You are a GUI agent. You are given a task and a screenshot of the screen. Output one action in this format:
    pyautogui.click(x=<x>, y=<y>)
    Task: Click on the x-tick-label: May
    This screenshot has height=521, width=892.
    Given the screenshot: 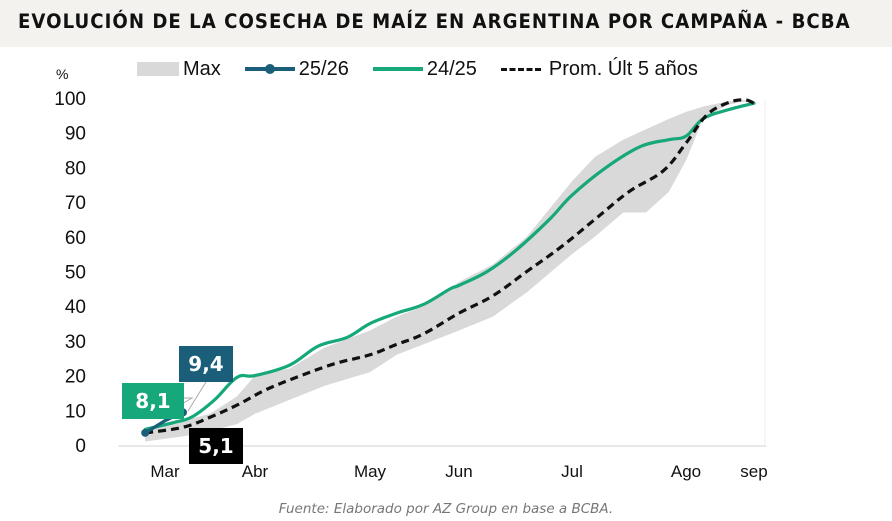 What is the action you would take?
    pyautogui.click(x=370, y=471)
    